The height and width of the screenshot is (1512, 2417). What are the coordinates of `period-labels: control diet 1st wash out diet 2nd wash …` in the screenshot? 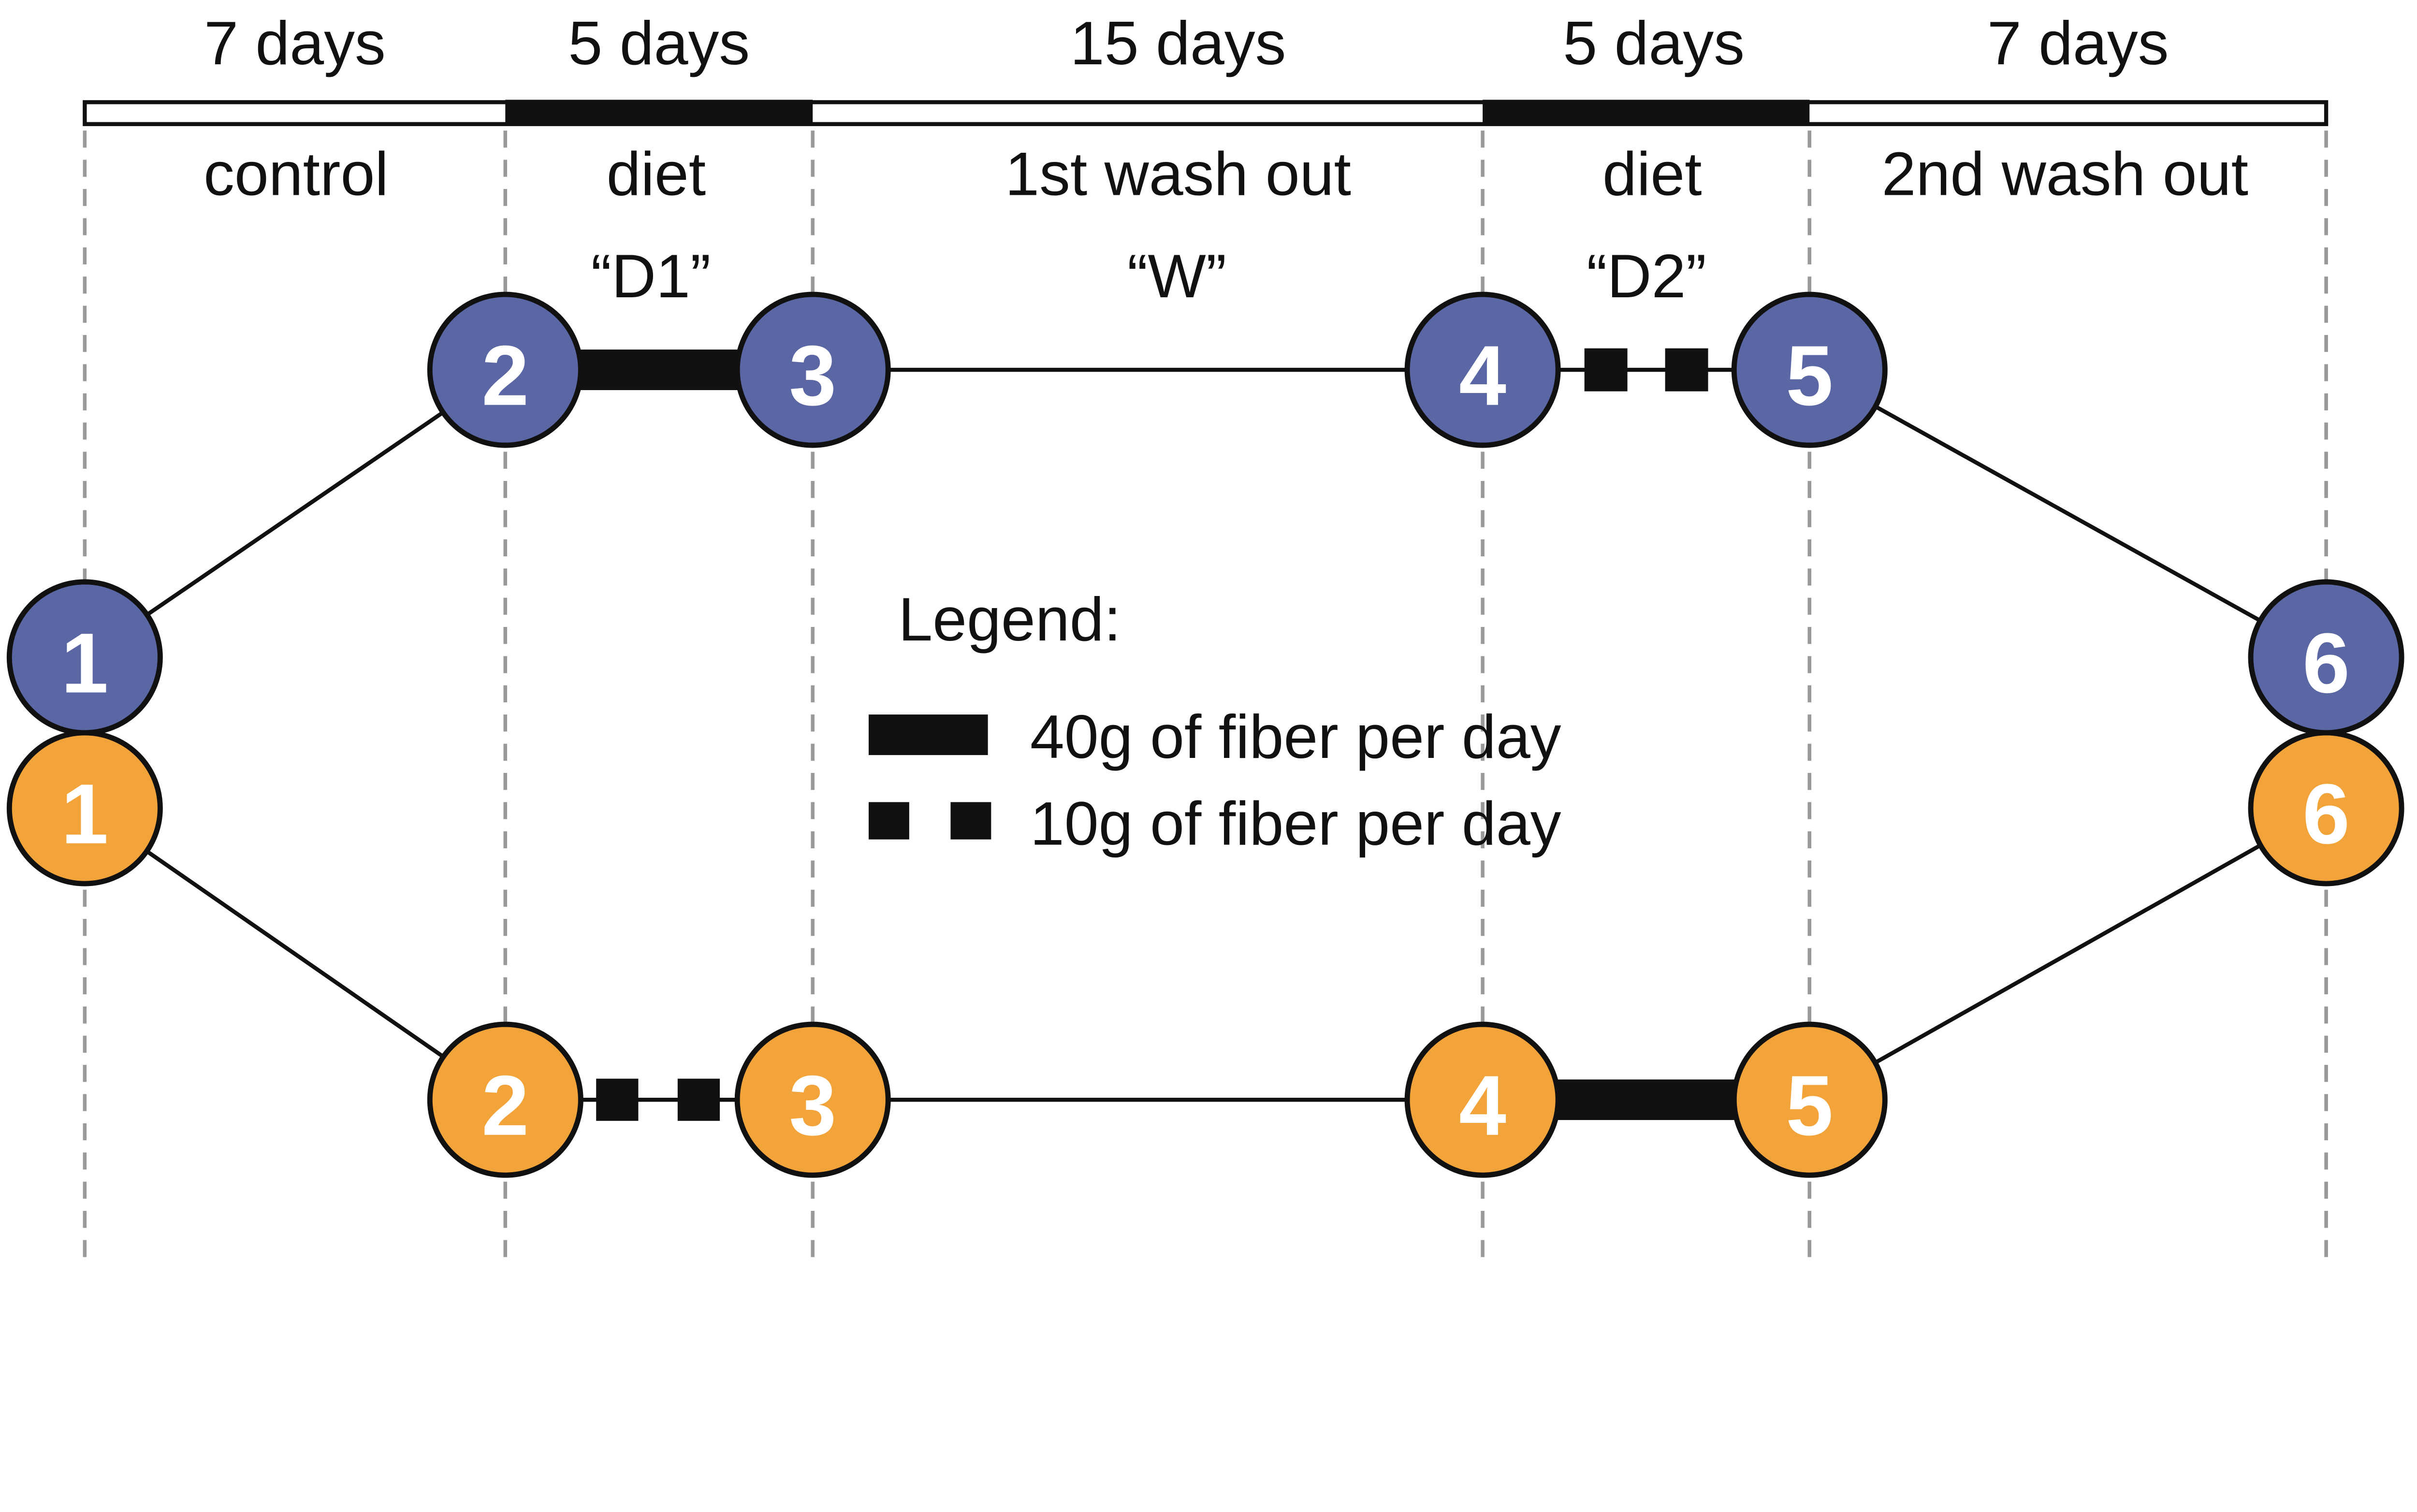 It's located at (1226, 174).